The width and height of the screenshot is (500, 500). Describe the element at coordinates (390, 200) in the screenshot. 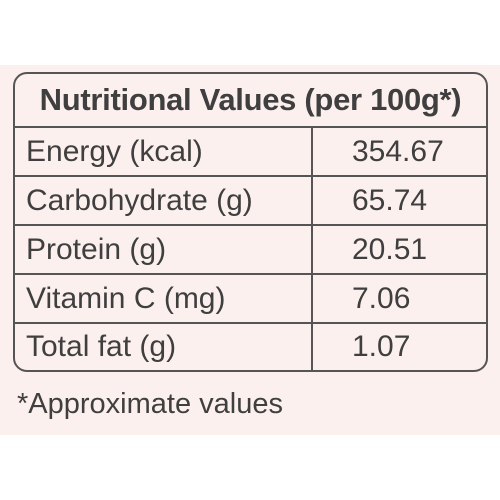

I see `row-value: 65.74` at that location.